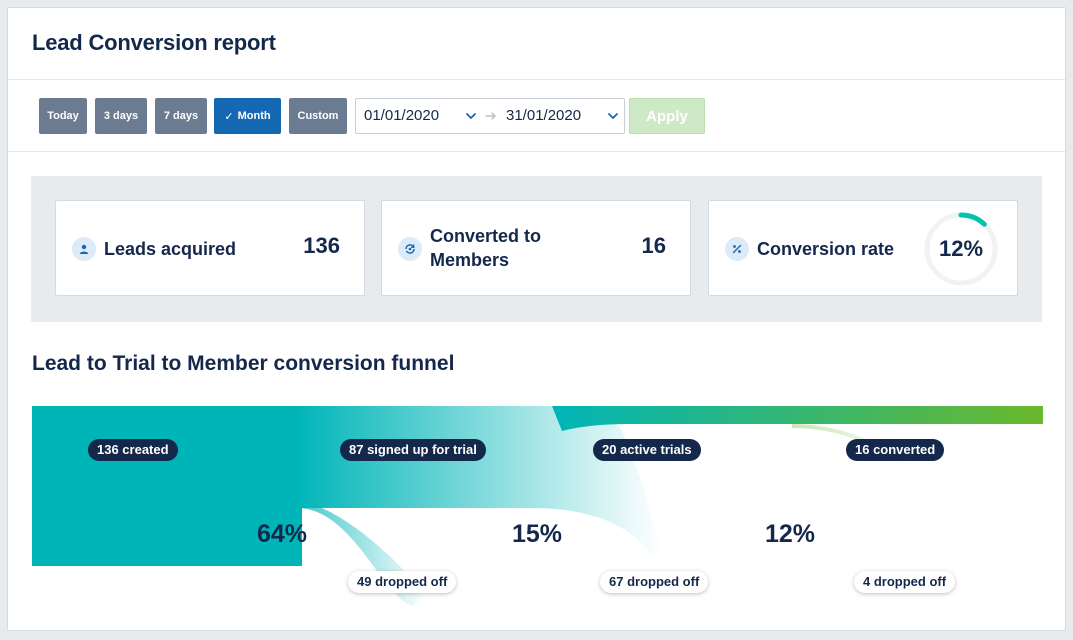 The width and height of the screenshot is (1073, 640). I want to click on date-range-picker: 01/01/2020 31/01/2020, so click(490, 116).